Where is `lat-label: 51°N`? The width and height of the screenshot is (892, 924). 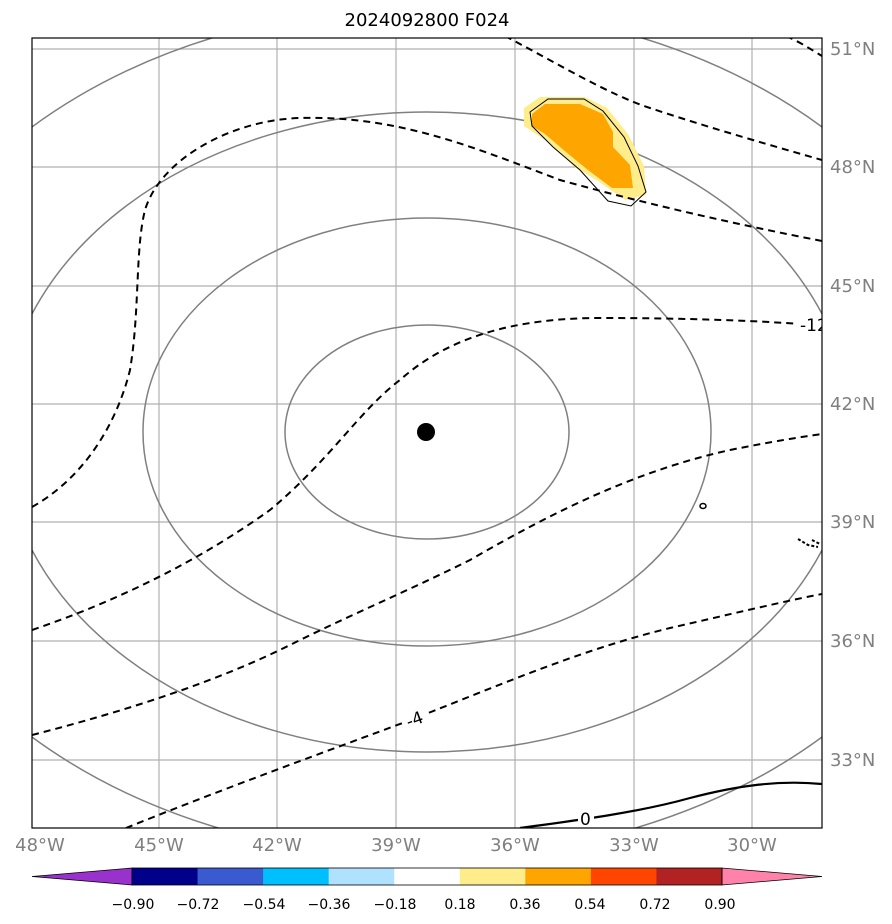 lat-label: 51°N is located at coordinates (852, 49).